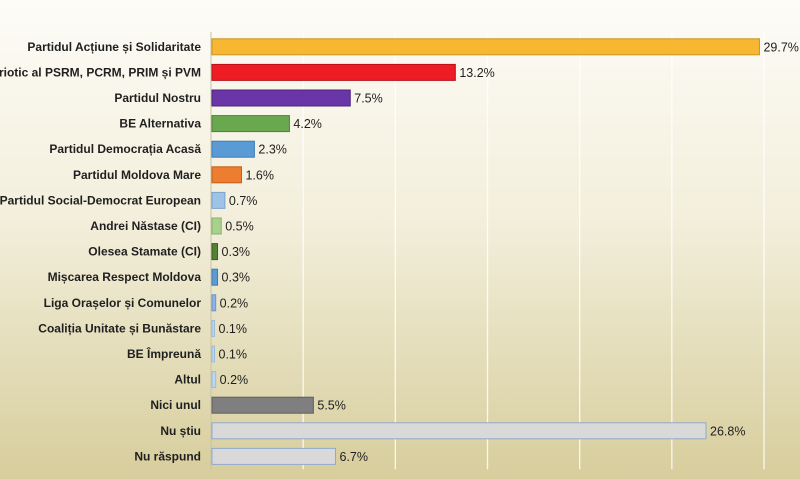  What do you see at coordinates (307, 124) in the screenshot?
I see `value-label: 4.2%` at bounding box center [307, 124].